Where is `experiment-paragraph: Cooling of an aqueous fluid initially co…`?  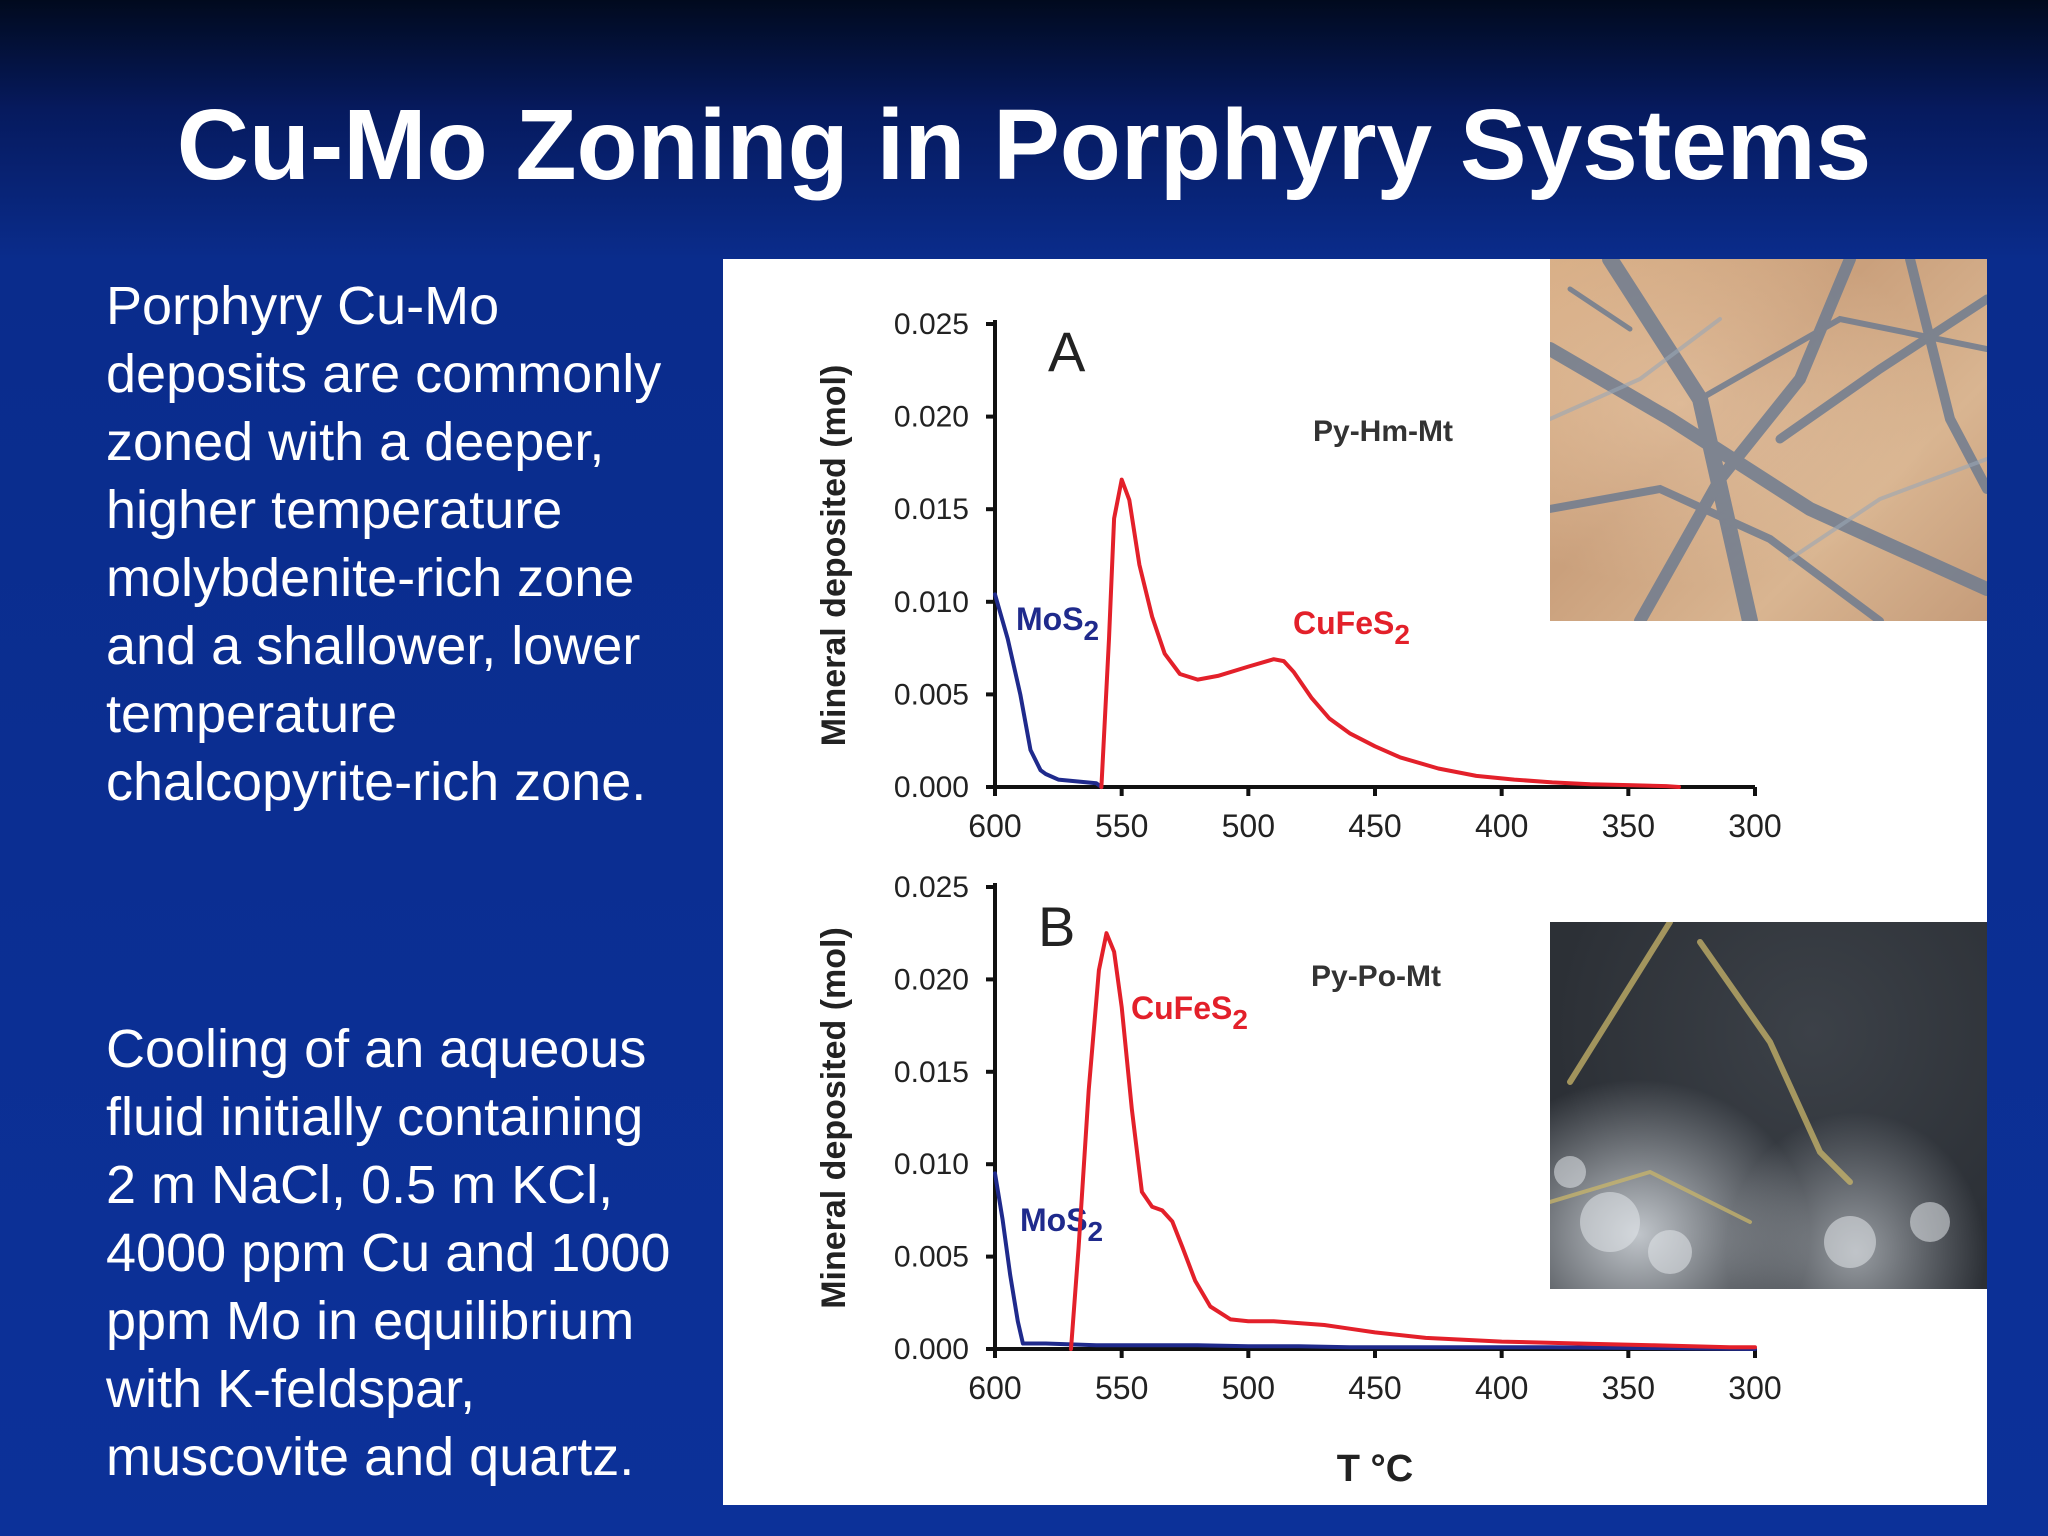
experiment-paragraph: Cooling of an aqueous fluid initially co… is located at coordinates (416, 1253).